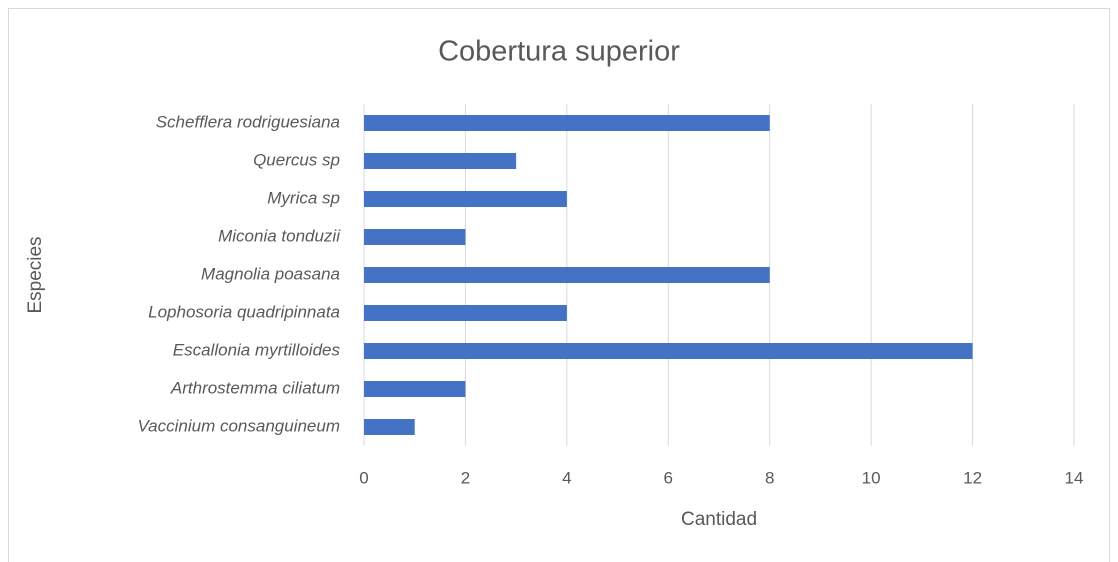 The width and height of the screenshot is (1118, 562). Describe the element at coordinates (35, 274) in the screenshot. I see `y-axis-title: Especies` at that location.